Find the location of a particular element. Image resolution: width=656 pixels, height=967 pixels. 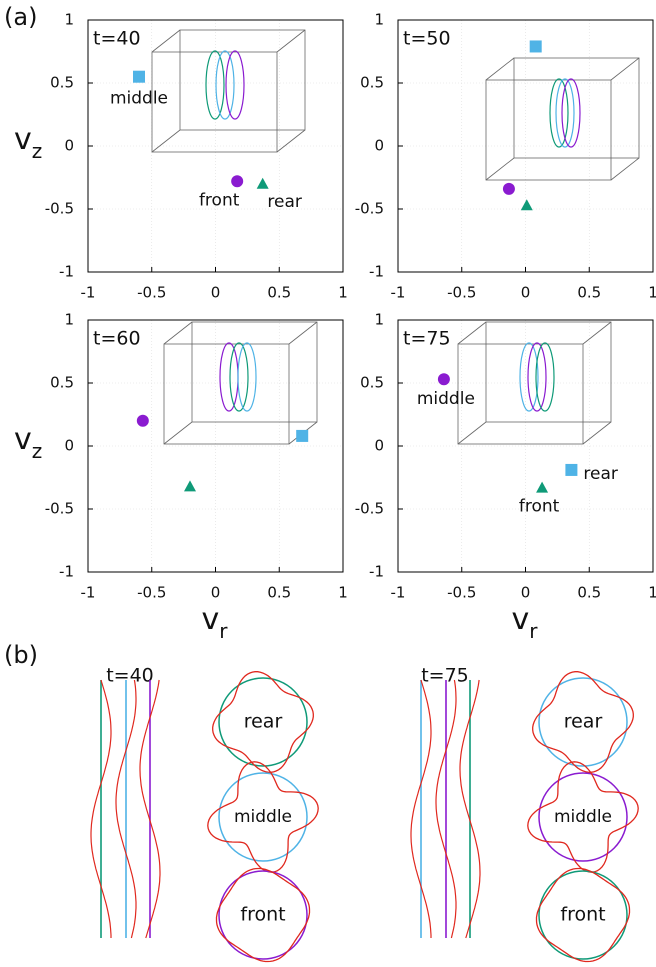

box-front is located at coordinates (548, 130).